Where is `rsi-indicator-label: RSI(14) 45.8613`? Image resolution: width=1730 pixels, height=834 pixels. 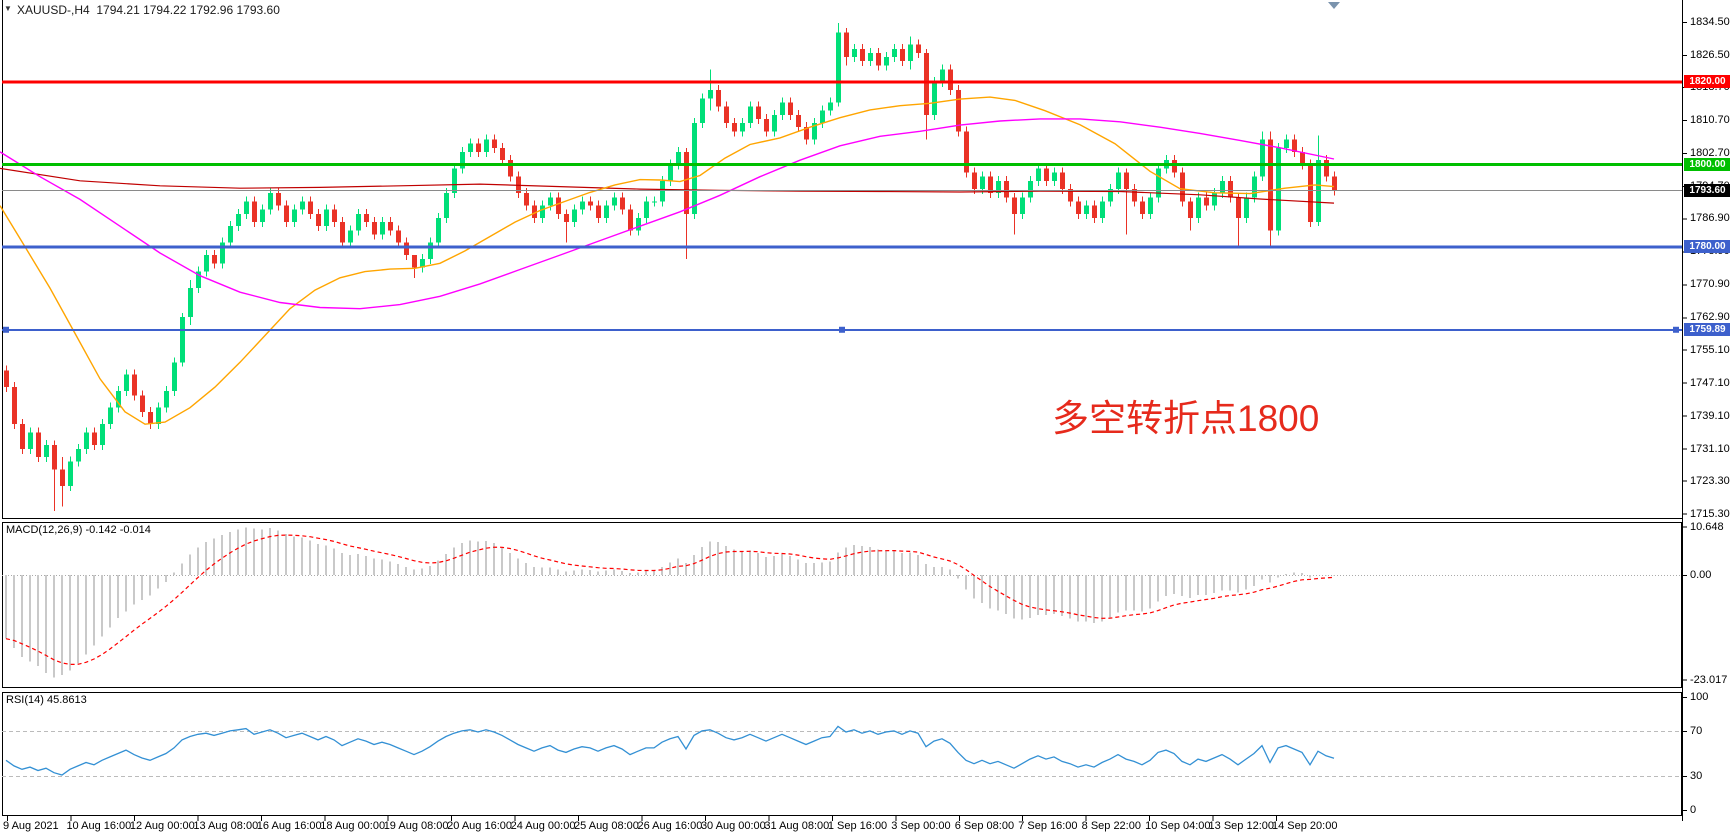 rsi-indicator-label: RSI(14) 45.8613 is located at coordinates (46, 700).